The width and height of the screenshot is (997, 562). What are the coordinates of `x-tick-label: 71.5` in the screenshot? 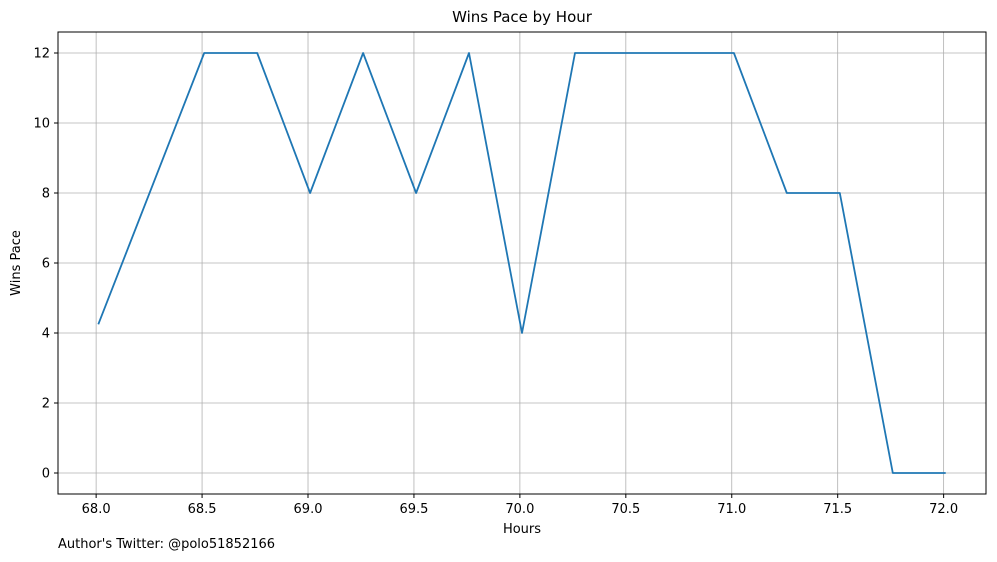 It's located at (837, 509).